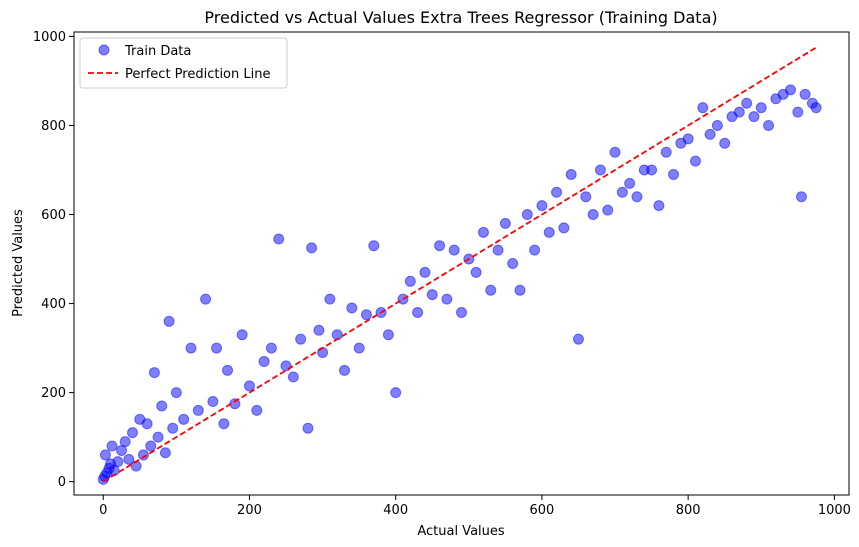 This screenshot has height=547, width=859. I want to click on x-tick-label: 400, so click(395, 510).